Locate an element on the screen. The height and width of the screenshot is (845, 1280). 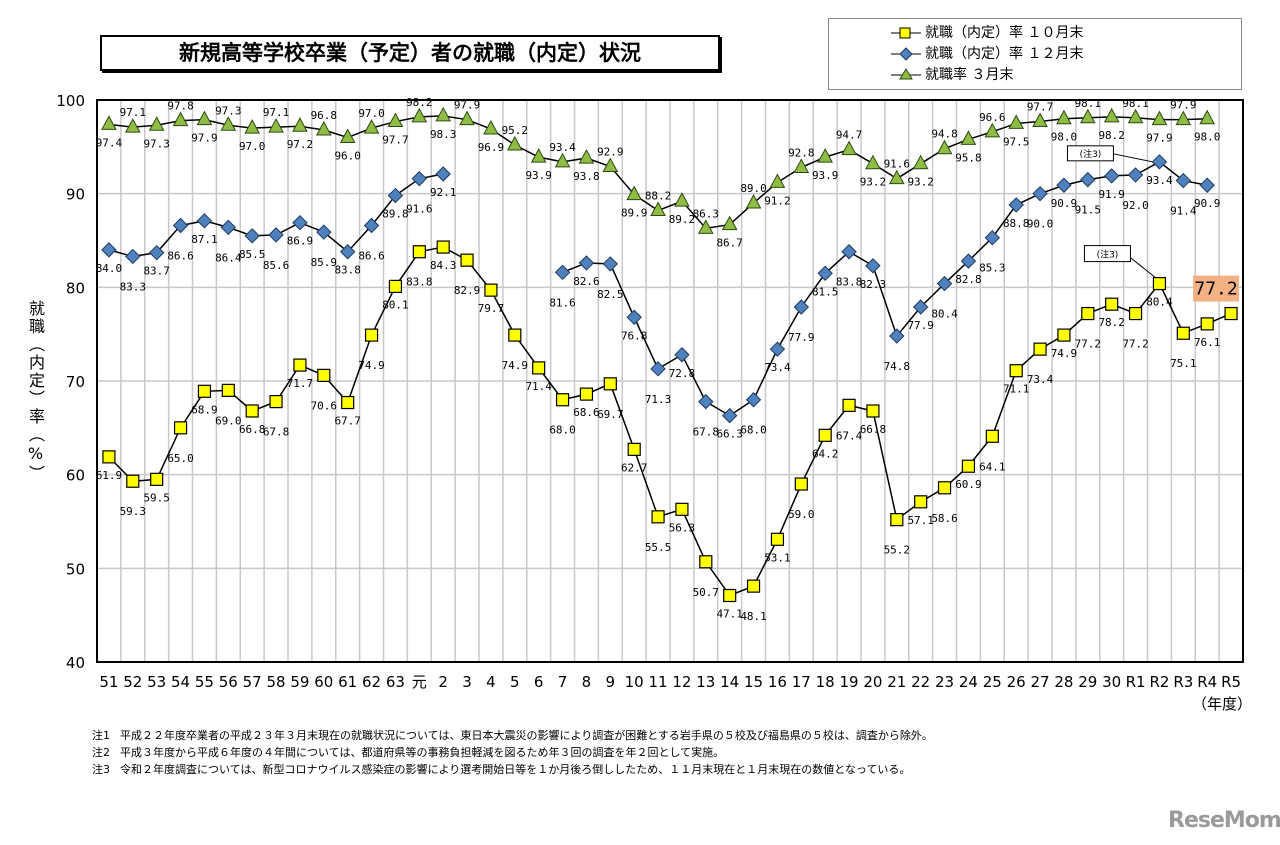
legend-oct: 就職（内定）率 １０月末 is located at coordinates (1004, 33).